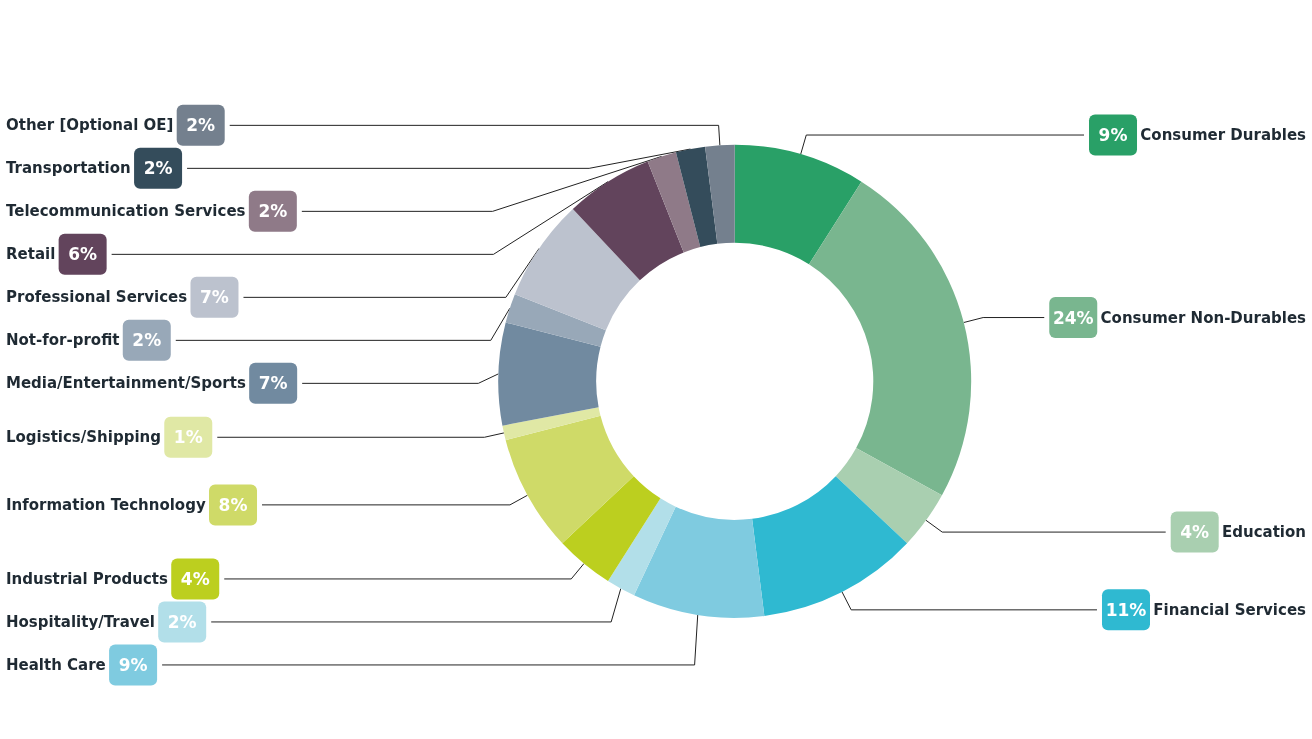 This screenshot has width=1312, height=739. What do you see at coordinates (1073, 317) in the screenshot?
I see `data-label: 24%` at bounding box center [1073, 317].